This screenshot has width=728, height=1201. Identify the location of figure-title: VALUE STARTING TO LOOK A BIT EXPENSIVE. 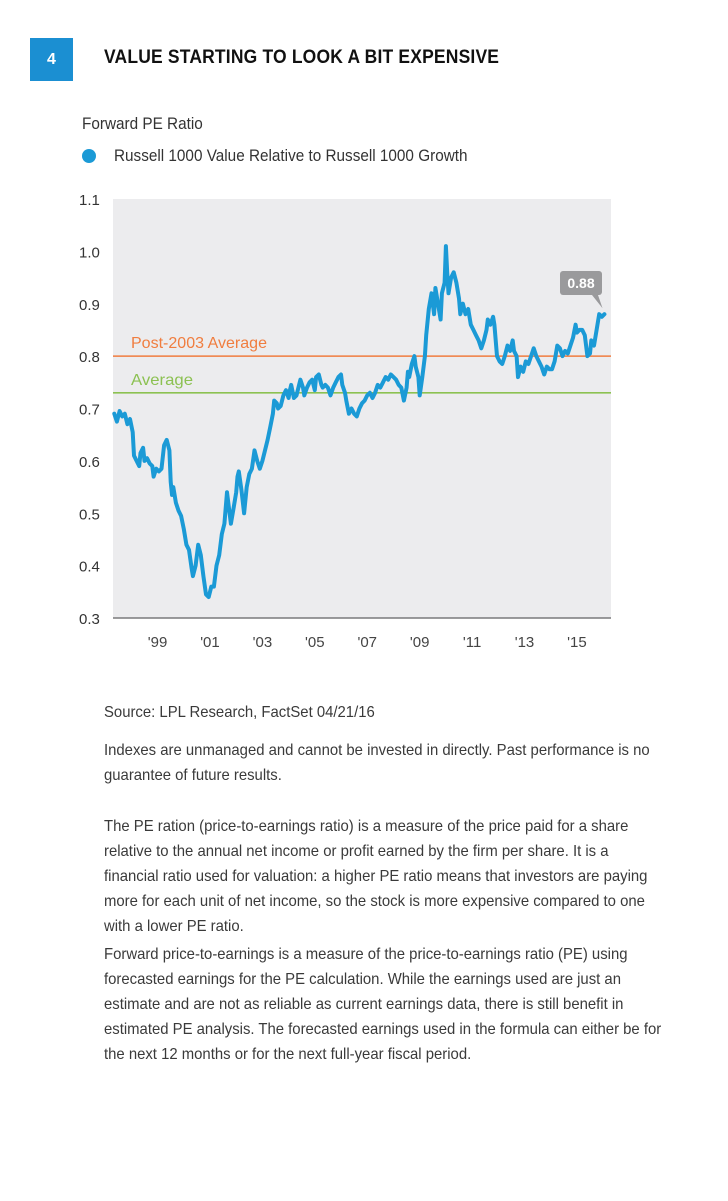
(302, 57).